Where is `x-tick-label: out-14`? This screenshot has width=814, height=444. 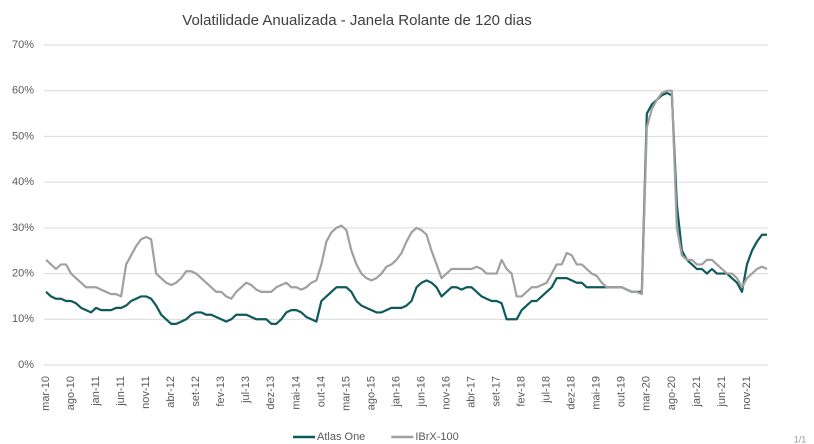 x-tick-label: out-14 is located at coordinates (321, 391).